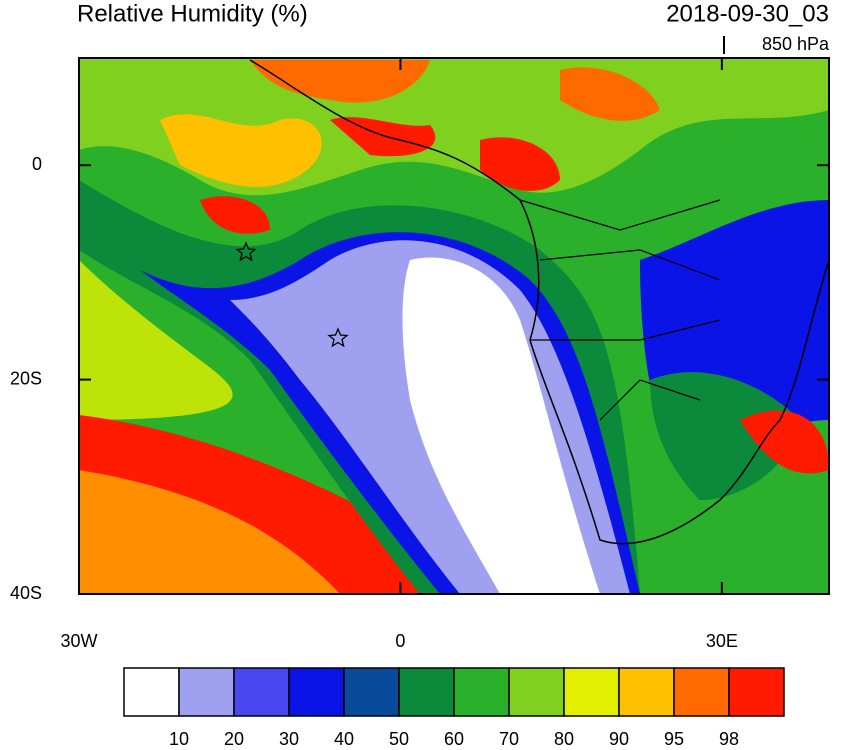 The image size is (850, 750). I want to click on colorbar-label: 10, so click(179, 739).